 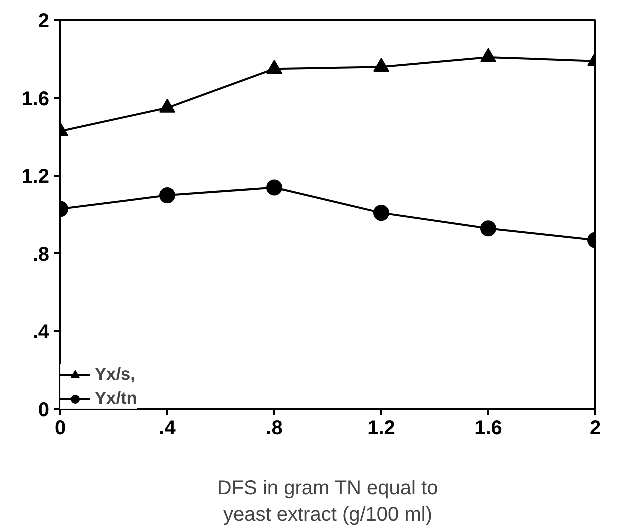 I want to click on y-tick-label: .8, so click(x=41, y=255).